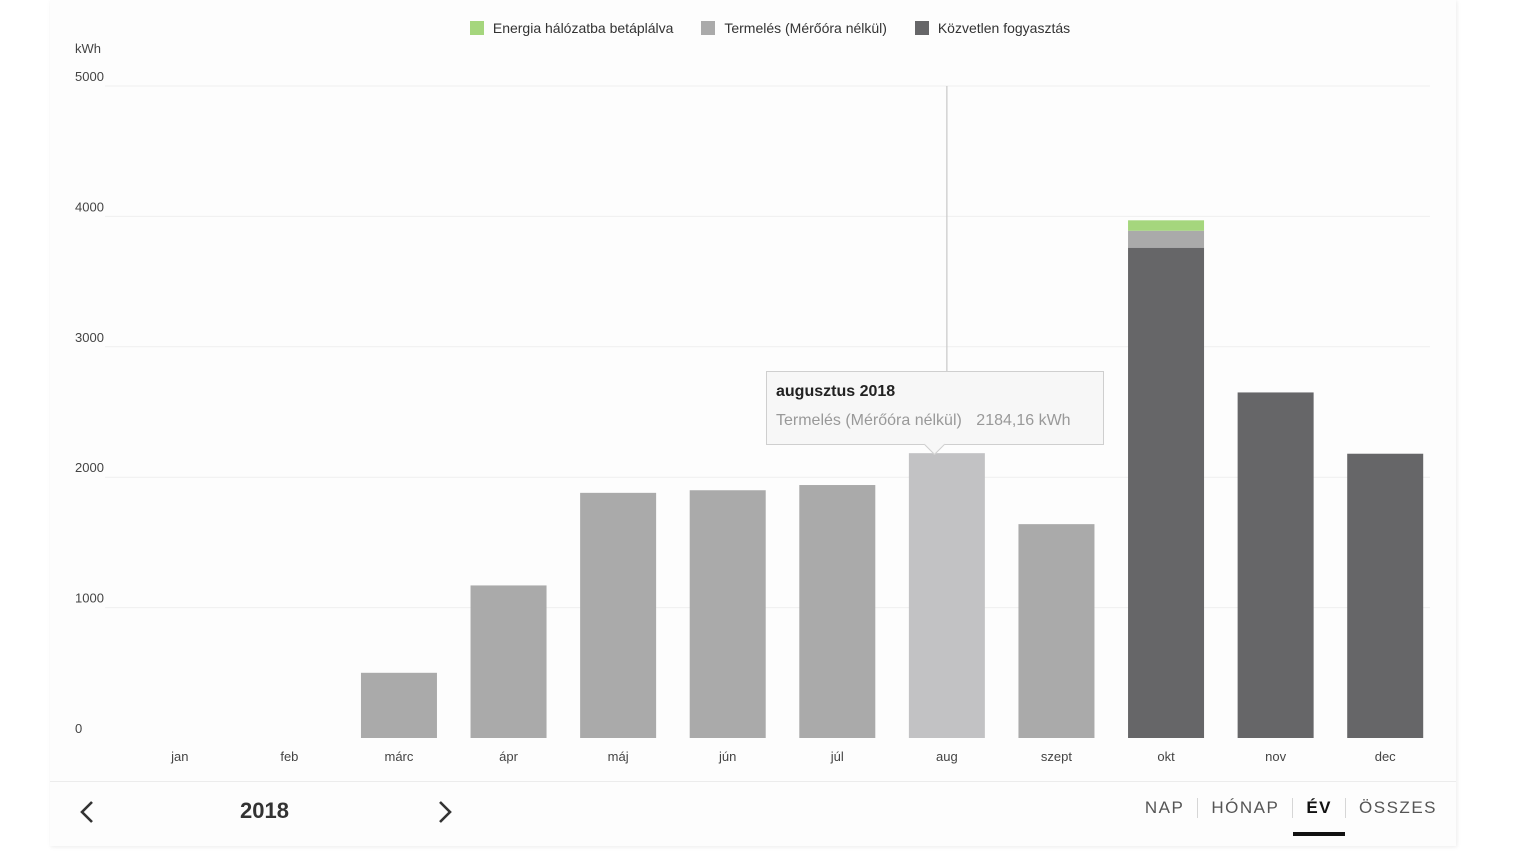 This screenshot has width=1540, height=866. Describe the element at coordinates (508, 756) in the screenshot. I see `x-tick-label: ápr` at that location.